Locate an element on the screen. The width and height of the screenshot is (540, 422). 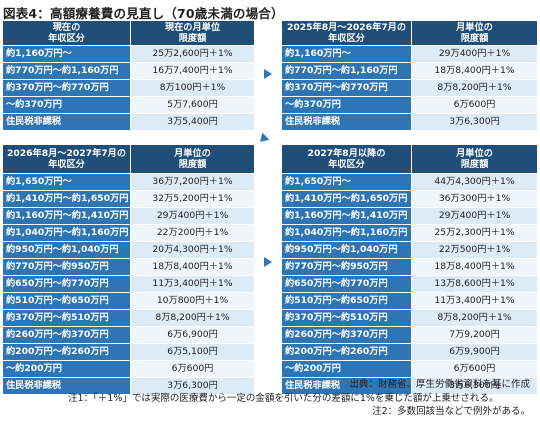
table-row: 約200万円～約260万円 6万9,900円 is located at coordinates (409, 352).